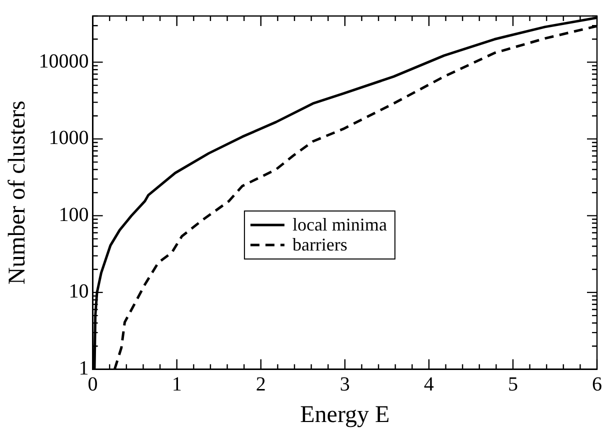  I want to click on x-tick-label: 0, so click(93, 384).